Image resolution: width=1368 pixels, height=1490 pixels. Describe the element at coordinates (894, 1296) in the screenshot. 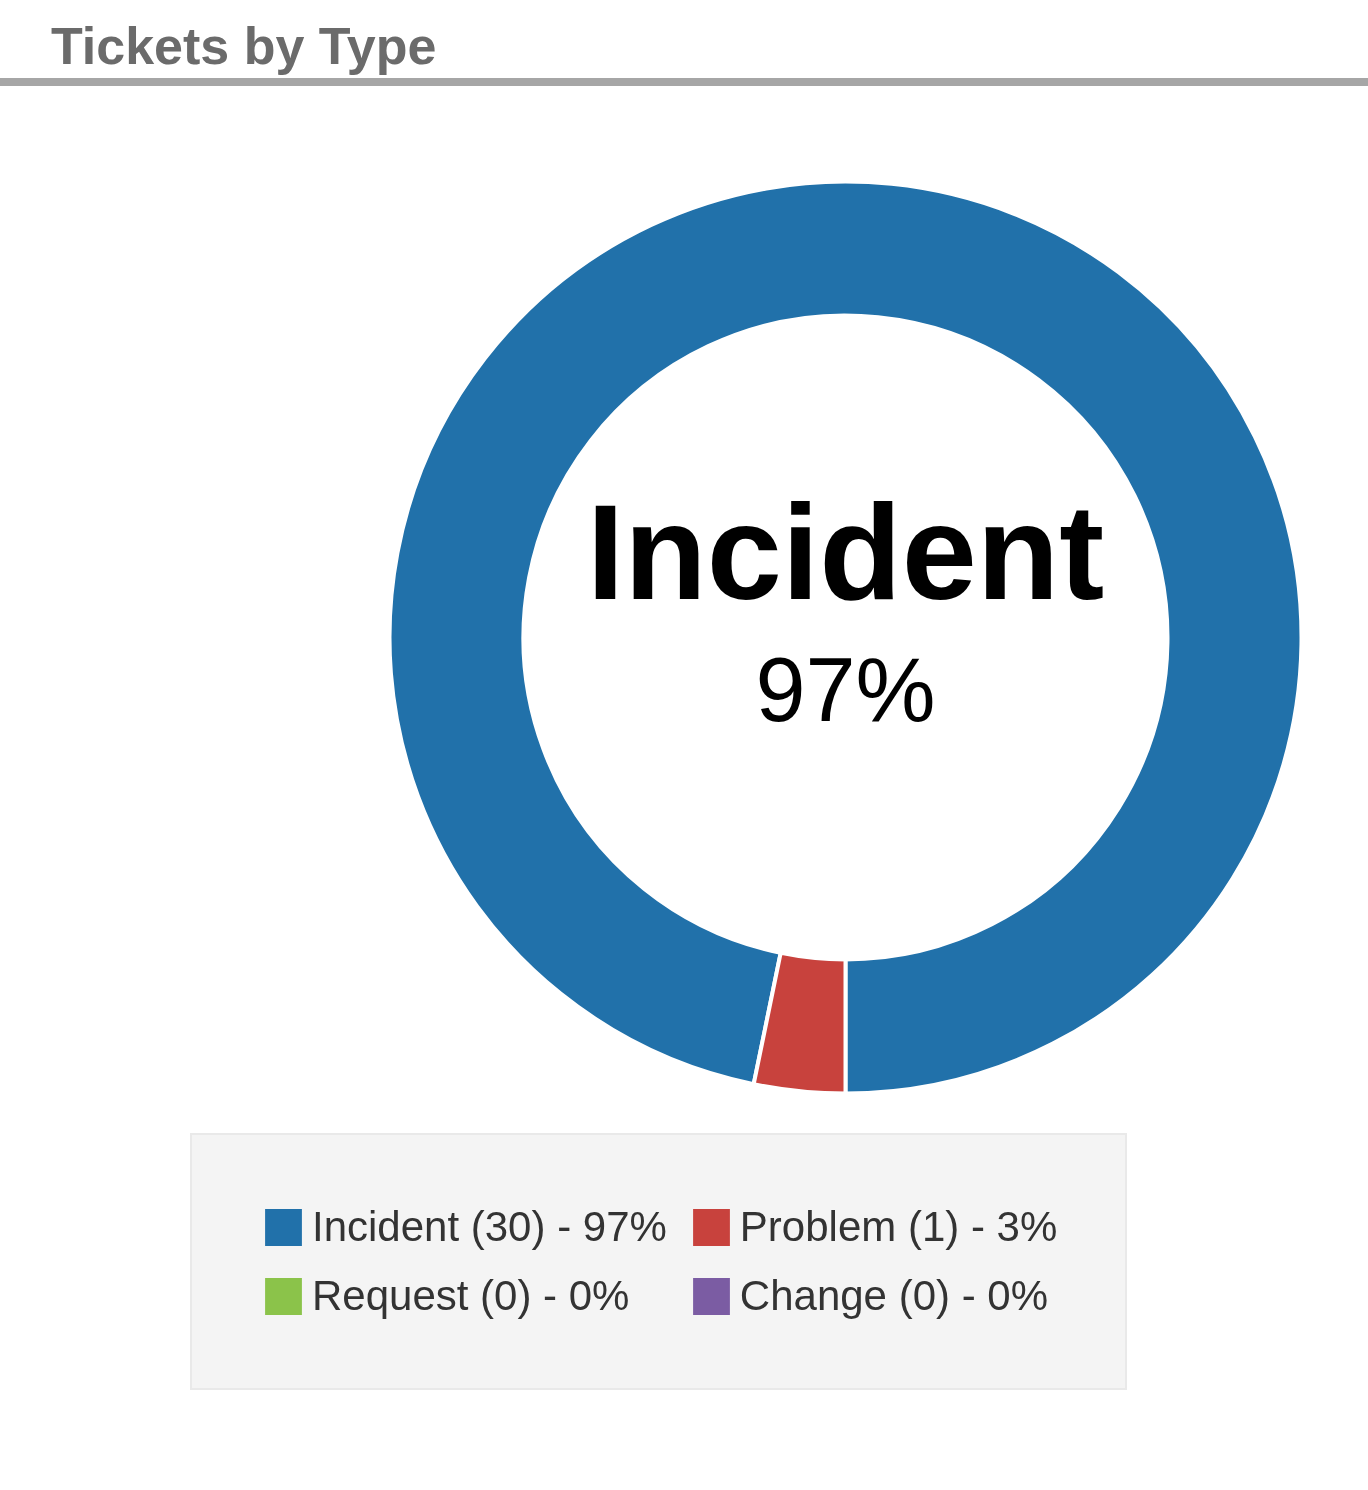

I see `legend-label: Change (0) - 0%` at that location.